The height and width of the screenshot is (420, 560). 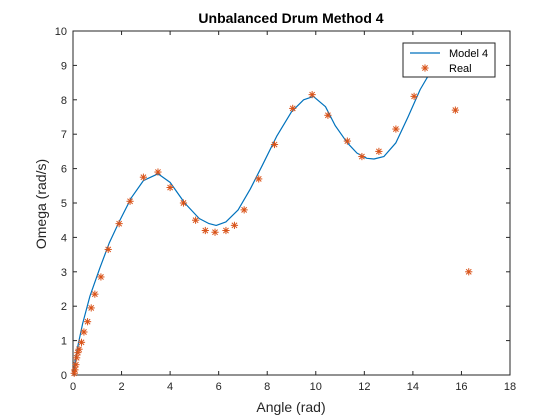 I want to click on legend: Model 4 Real, so click(x=449, y=60).